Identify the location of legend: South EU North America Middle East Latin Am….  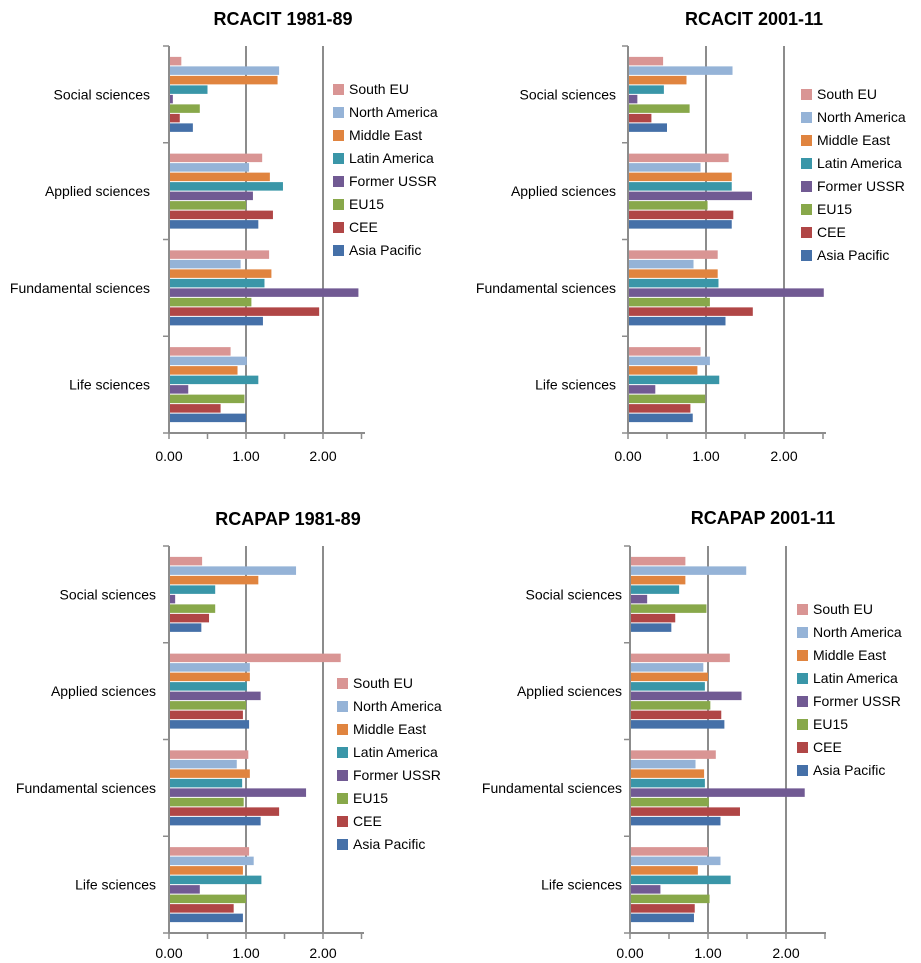
(849, 689).